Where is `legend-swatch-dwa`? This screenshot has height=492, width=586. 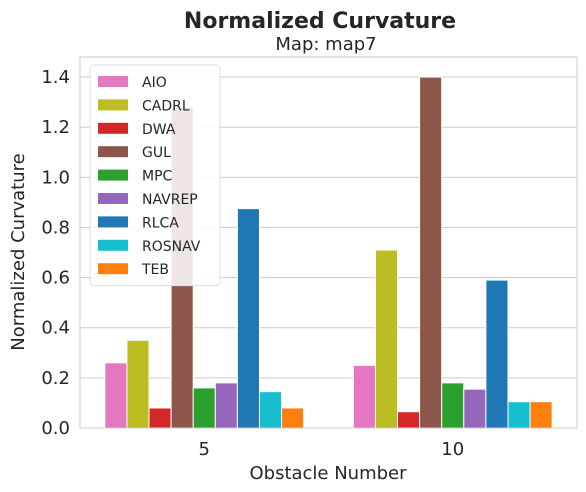
legend-swatch-dwa is located at coordinates (113, 128).